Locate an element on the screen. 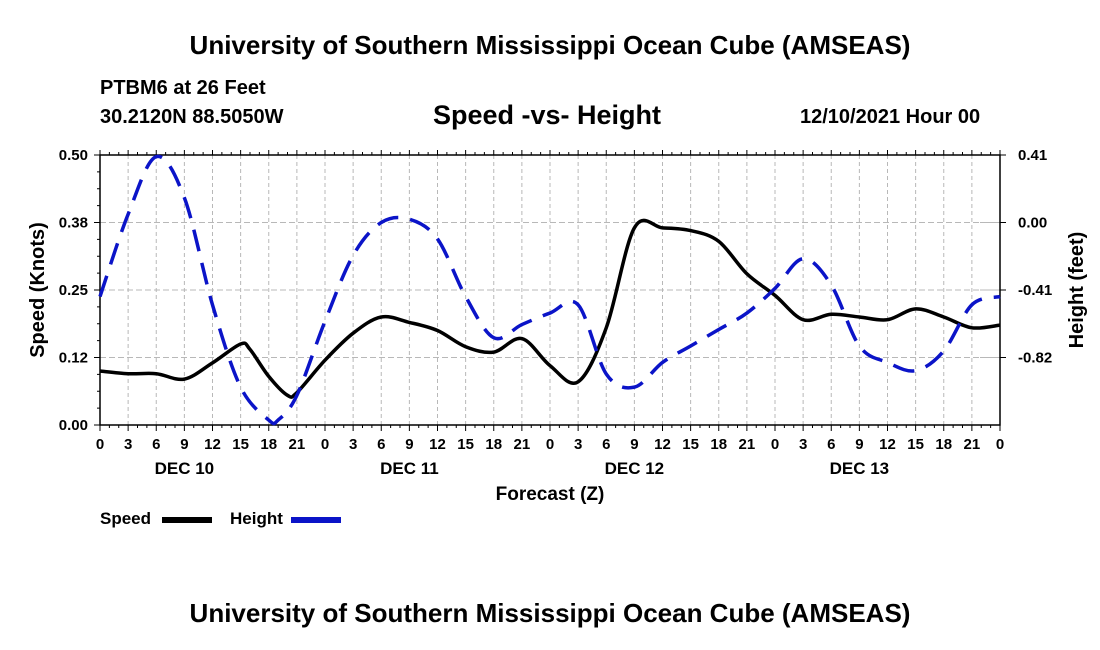 The height and width of the screenshot is (650, 1100). y-left-tick-label: 0.00 is located at coordinates (73, 425).